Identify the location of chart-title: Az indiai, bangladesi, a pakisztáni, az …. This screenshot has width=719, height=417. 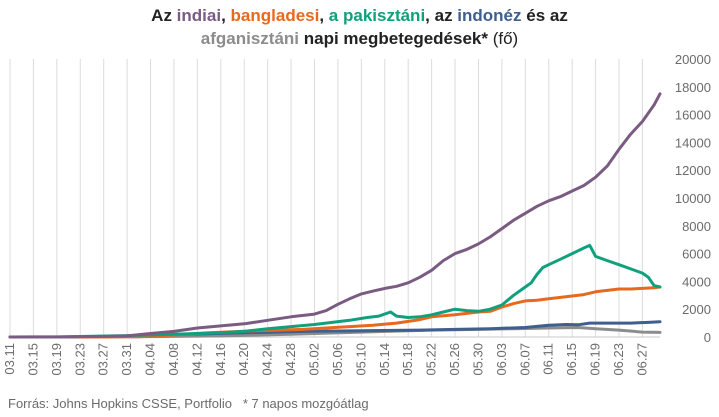
(359, 27).